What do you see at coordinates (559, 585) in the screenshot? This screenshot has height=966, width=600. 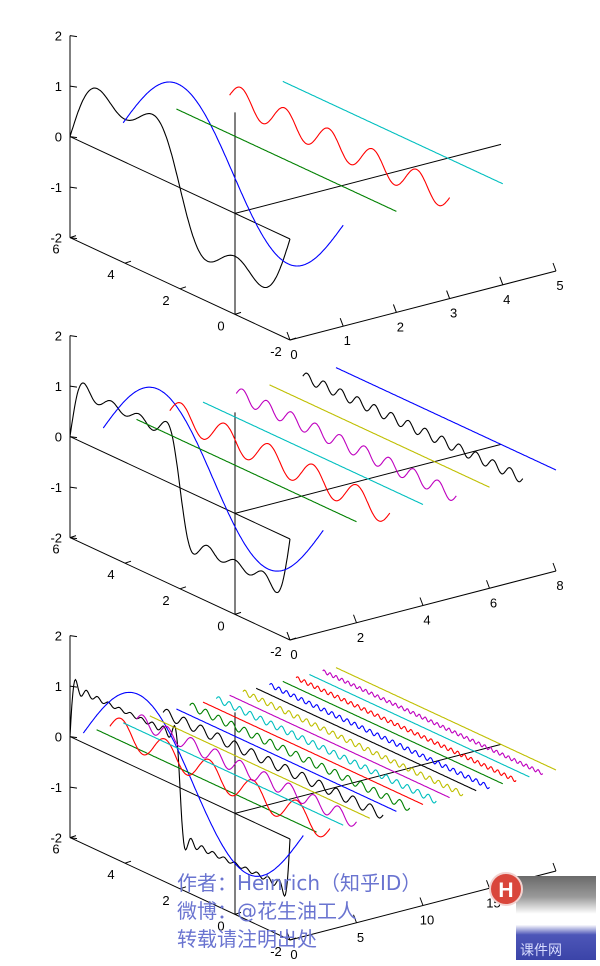 I see `y-tick-label: 8` at bounding box center [559, 585].